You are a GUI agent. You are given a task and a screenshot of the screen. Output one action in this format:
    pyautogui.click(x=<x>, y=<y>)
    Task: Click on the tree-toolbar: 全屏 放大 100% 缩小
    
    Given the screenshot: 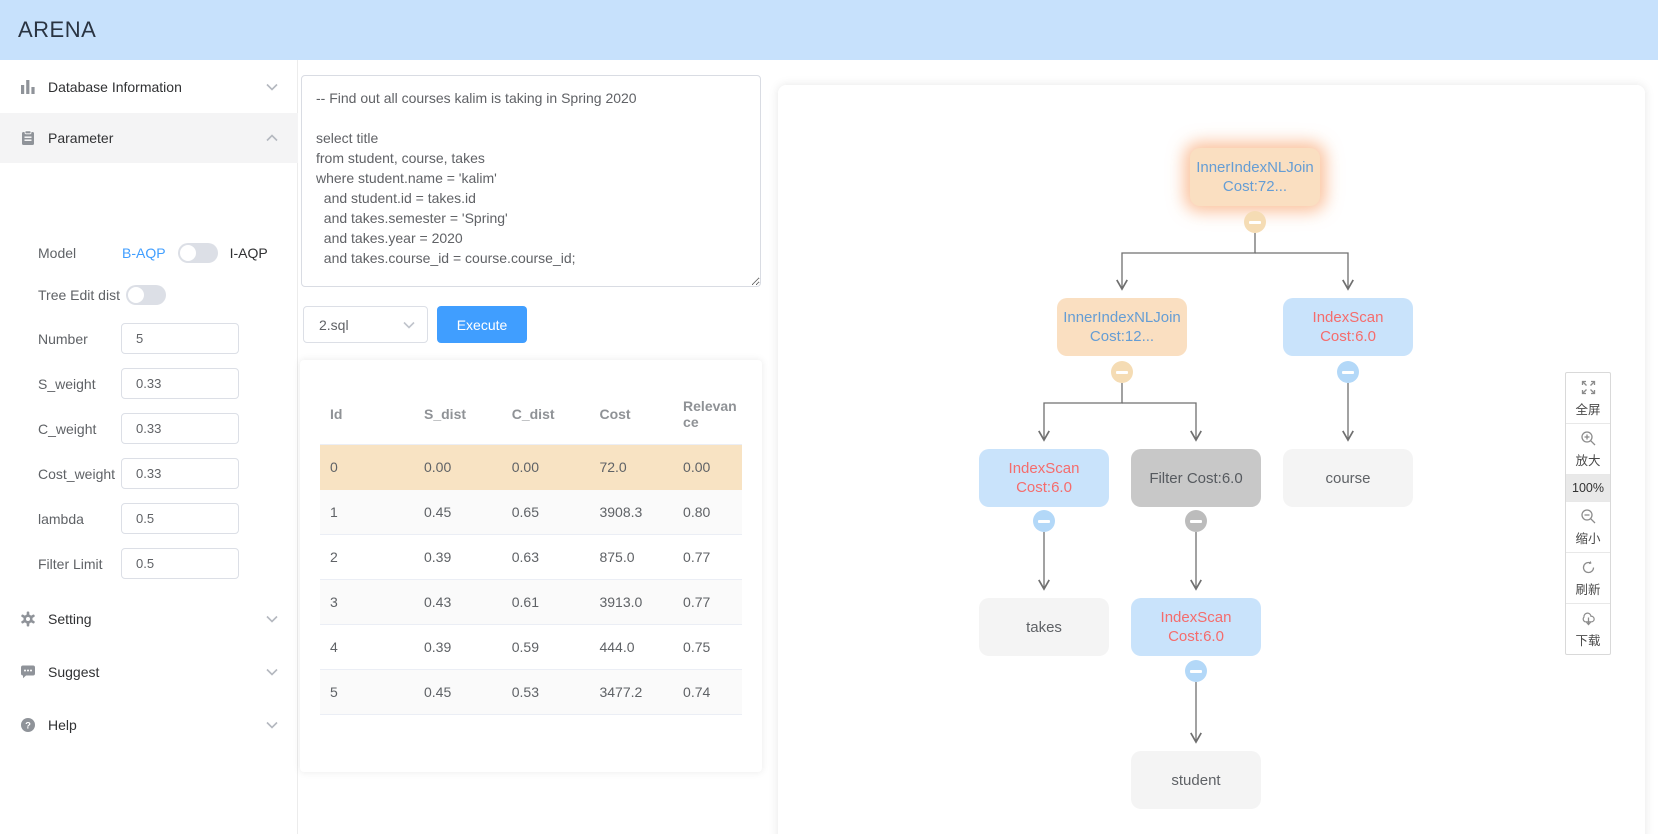 What is the action you would take?
    pyautogui.click(x=1588, y=513)
    